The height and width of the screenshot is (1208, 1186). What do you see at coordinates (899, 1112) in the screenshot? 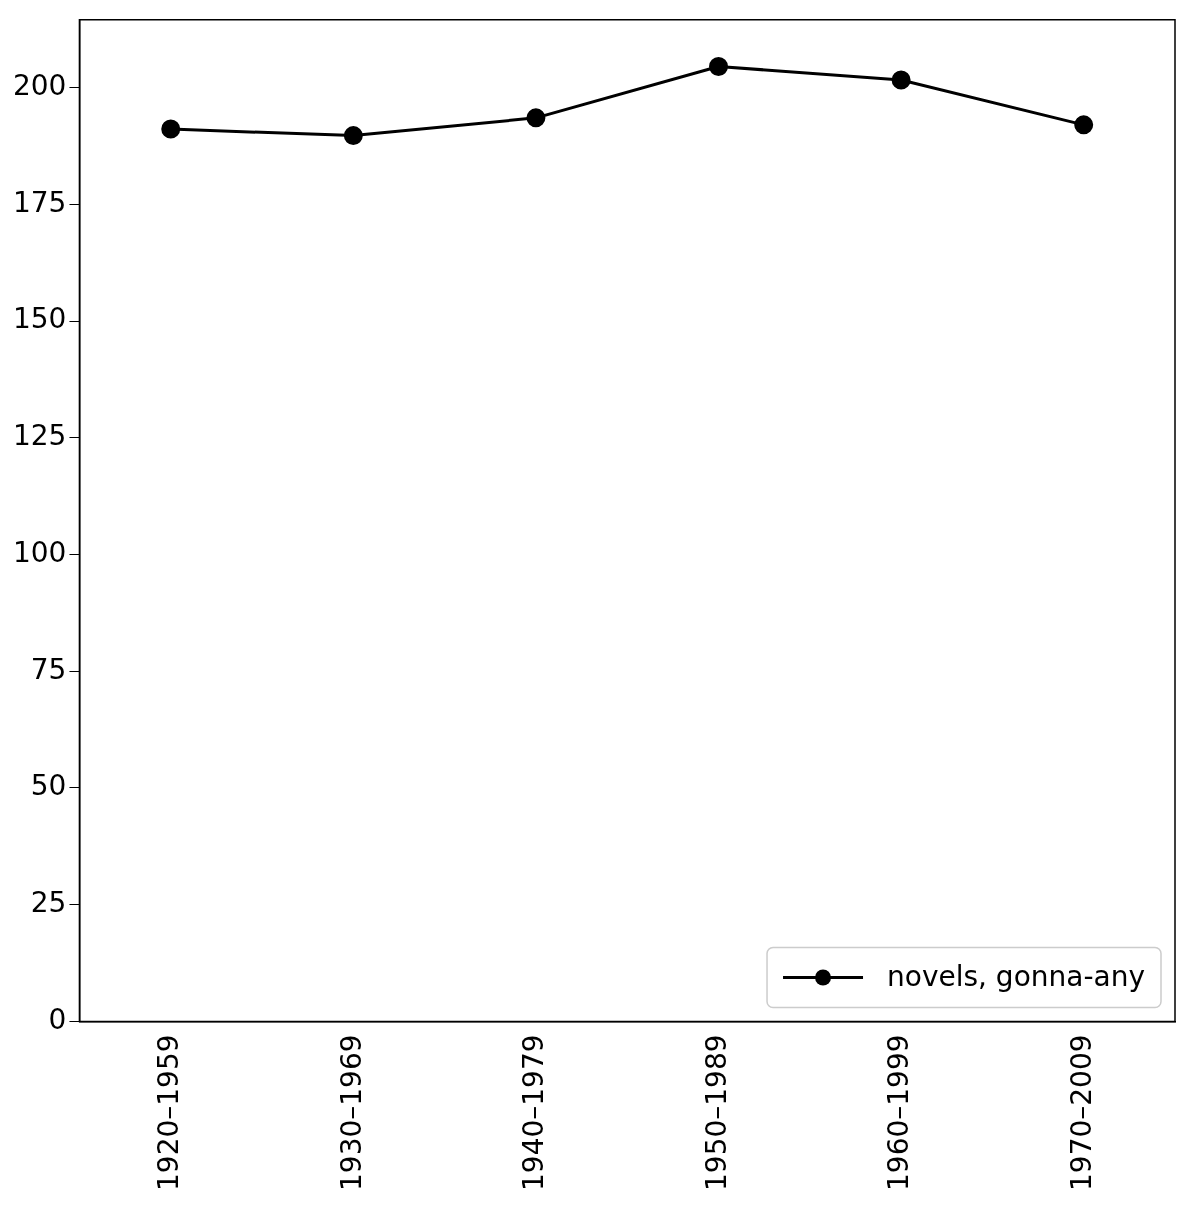
I see `x-tick-label: 1960–1999` at bounding box center [899, 1112].